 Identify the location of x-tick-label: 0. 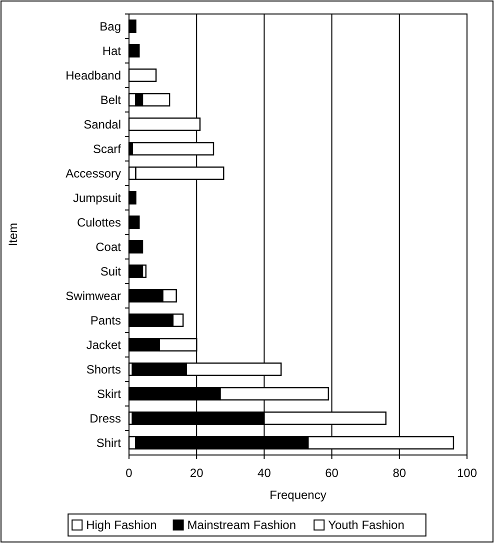
(129, 473).